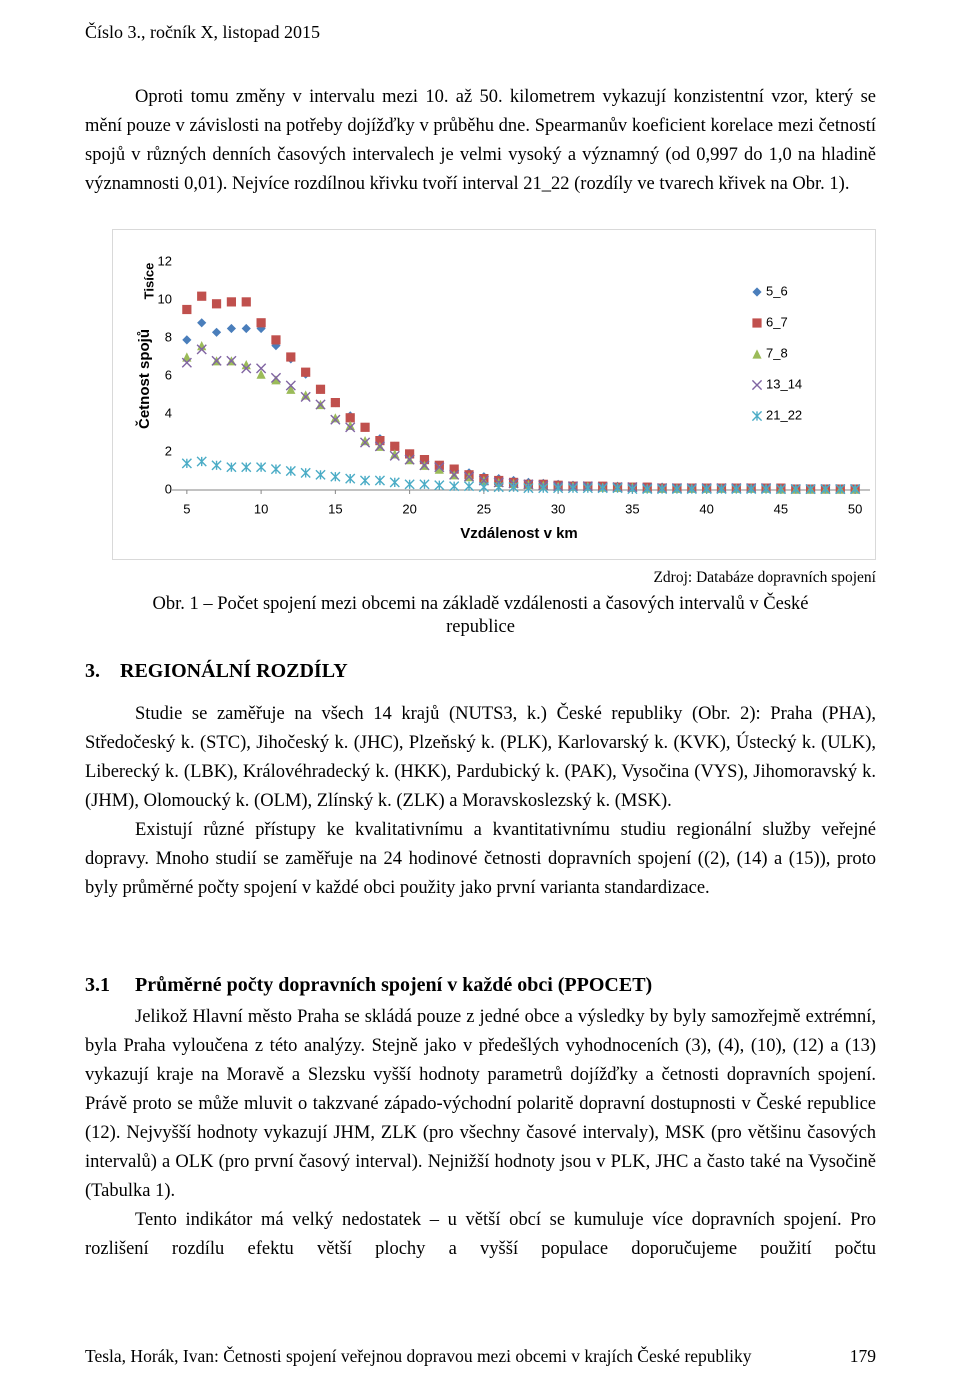  What do you see at coordinates (234, 671) in the screenshot?
I see `section-title: REGIONÁLNÍ ROZDÍLY` at bounding box center [234, 671].